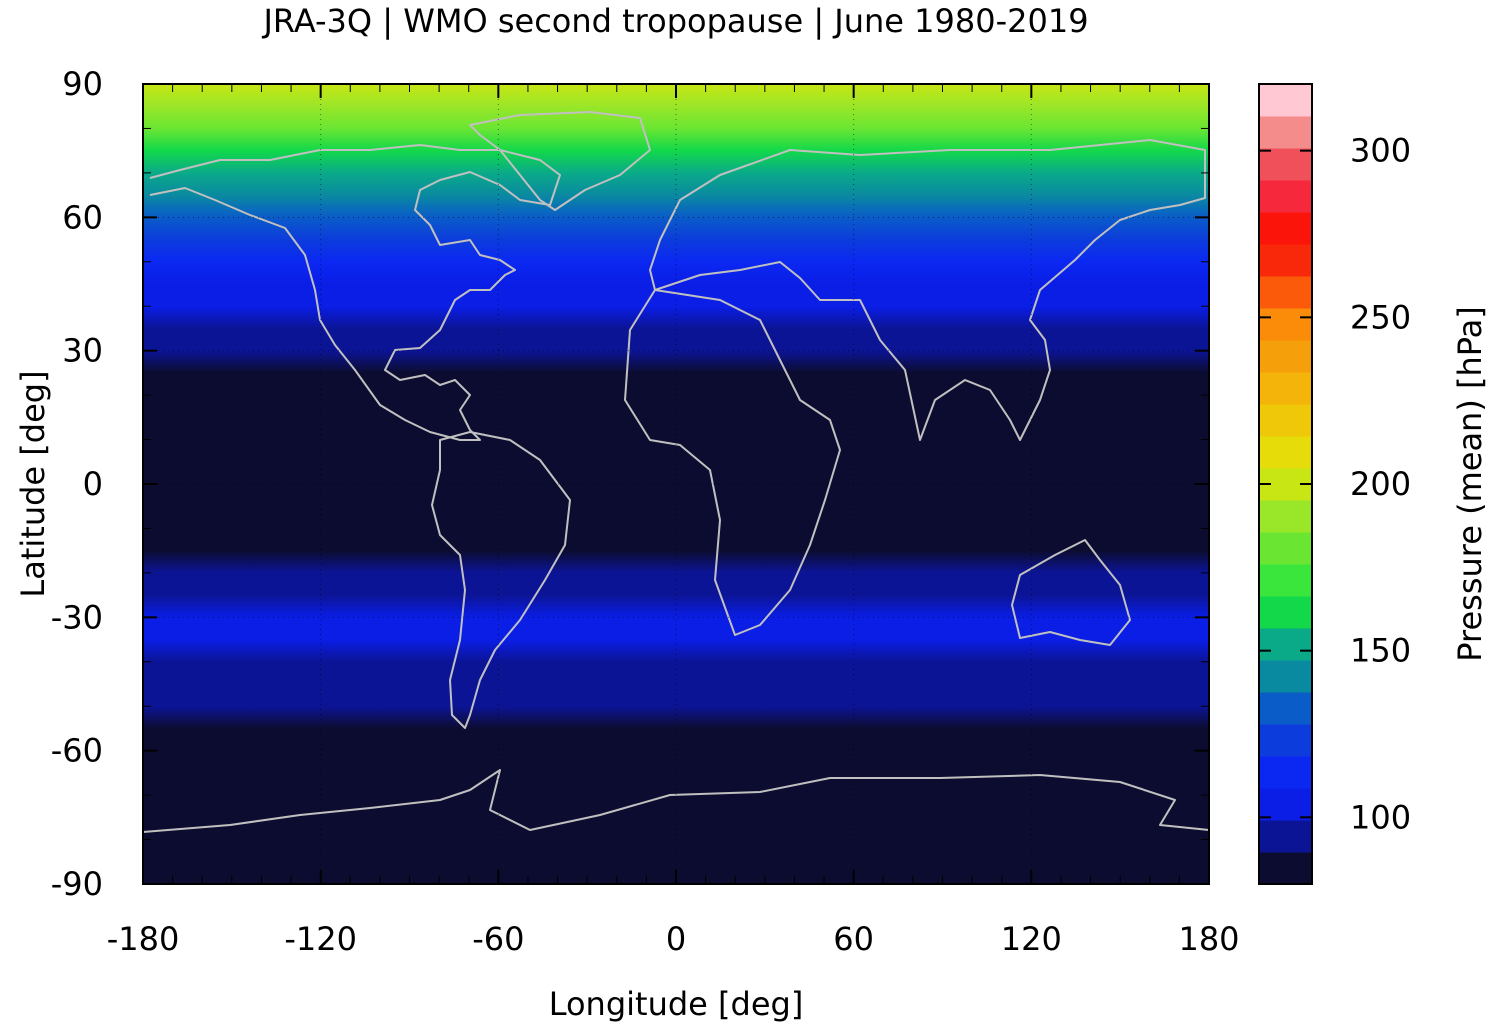 The height and width of the screenshot is (1029, 1493). Describe the element at coordinates (1285, 484) in the screenshot. I see `colorbar` at that location.